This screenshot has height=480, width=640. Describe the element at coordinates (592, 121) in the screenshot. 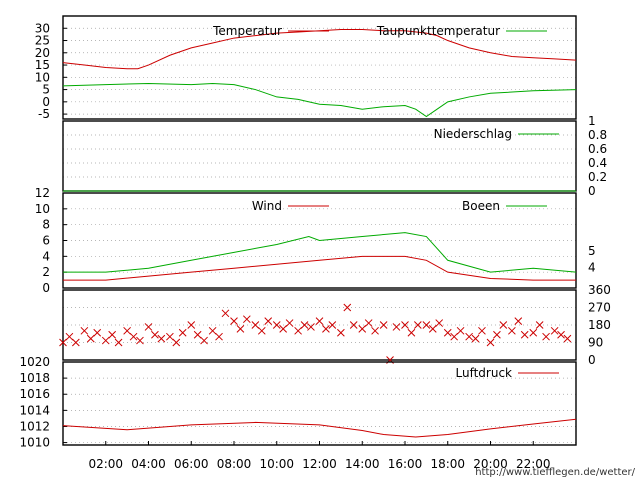

I see `y-right-tick-label: 1` at that location.